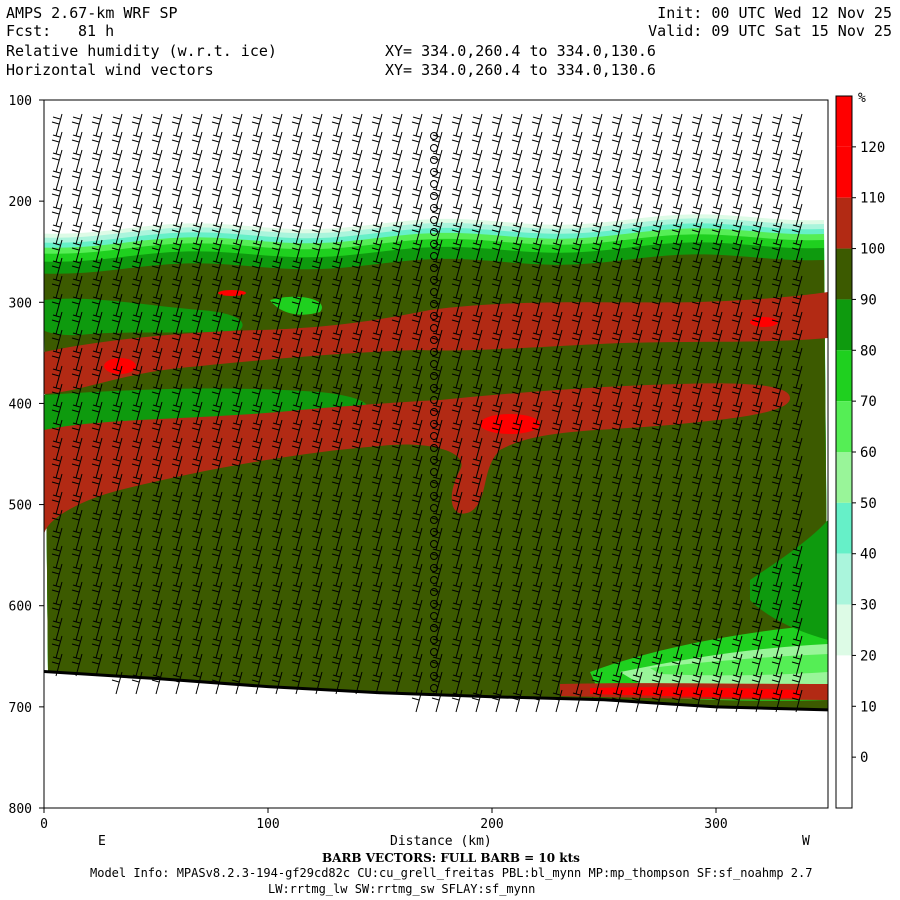 The width and height of the screenshot is (900, 900). What do you see at coordinates (110, 70) in the screenshot?
I see `field-label-wind: Horizontal wind vectors` at bounding box center [110, 70].